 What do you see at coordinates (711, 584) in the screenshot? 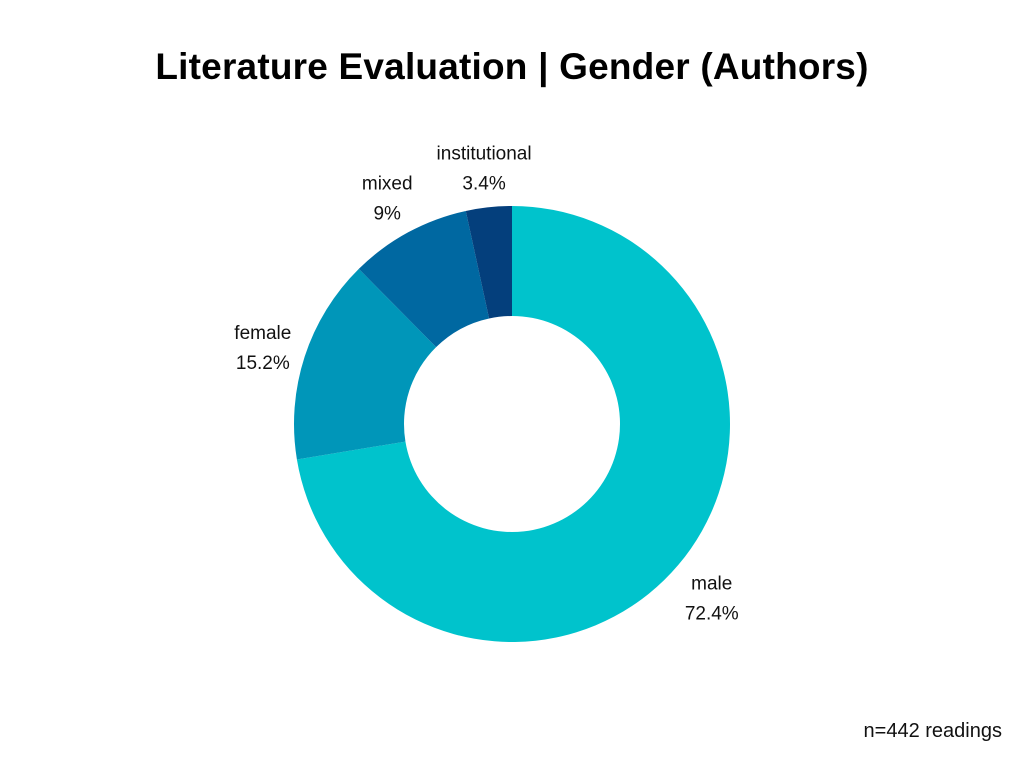
I see `slice-label-male: male` at bounding box center [711, 584].